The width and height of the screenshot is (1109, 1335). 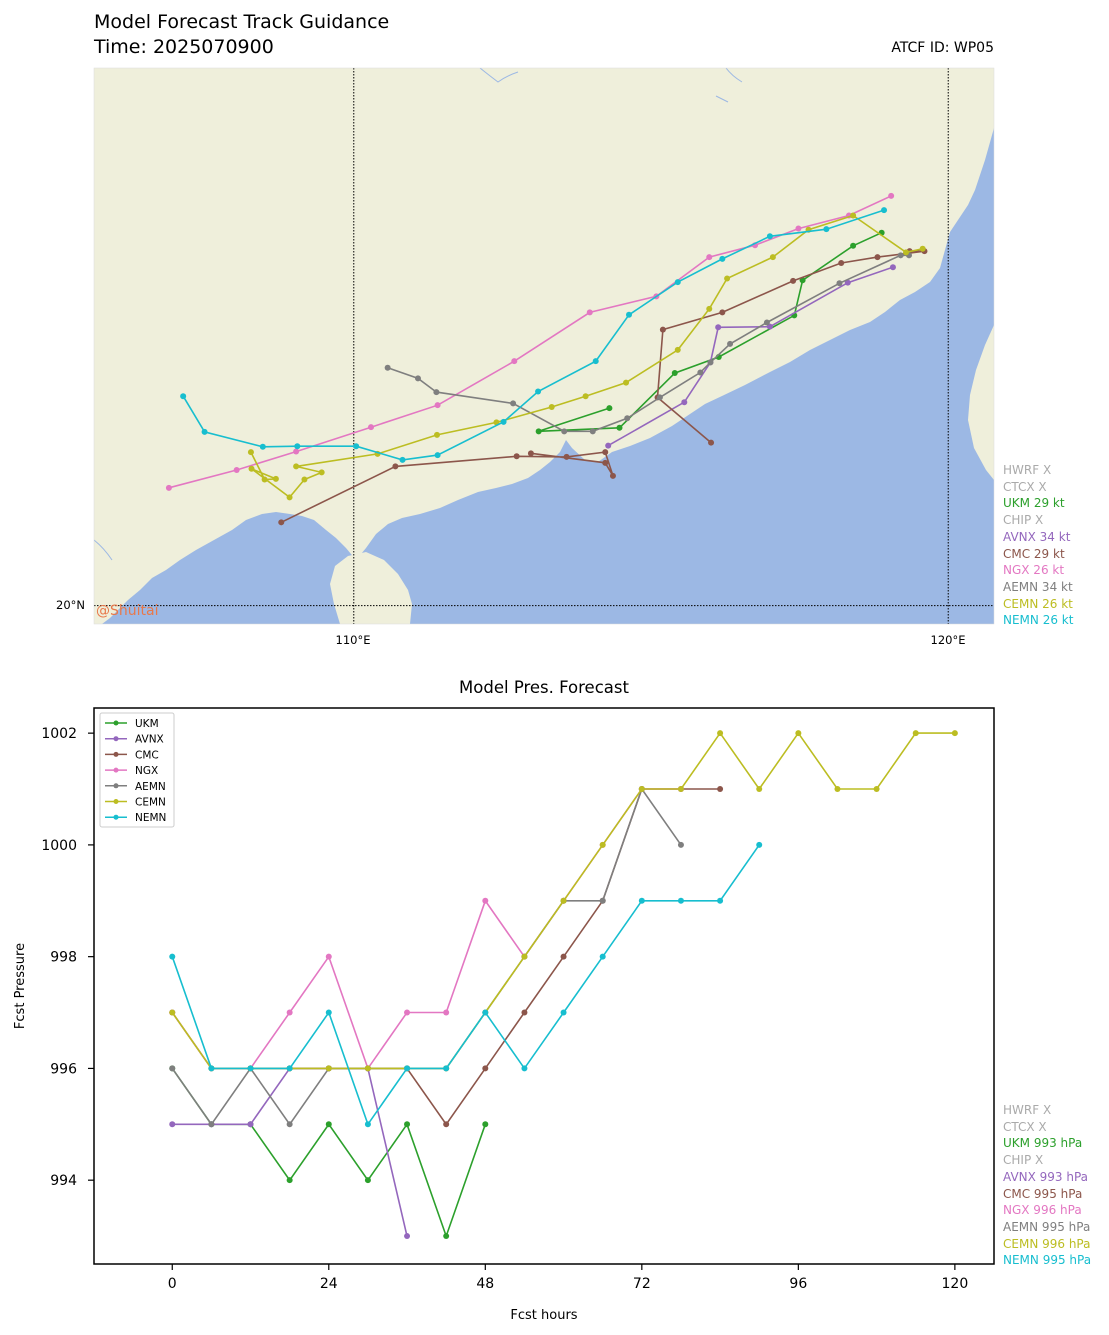 I want to click on legend-entry: NEMN 995 hPa, so click(x=1047, y=1260).